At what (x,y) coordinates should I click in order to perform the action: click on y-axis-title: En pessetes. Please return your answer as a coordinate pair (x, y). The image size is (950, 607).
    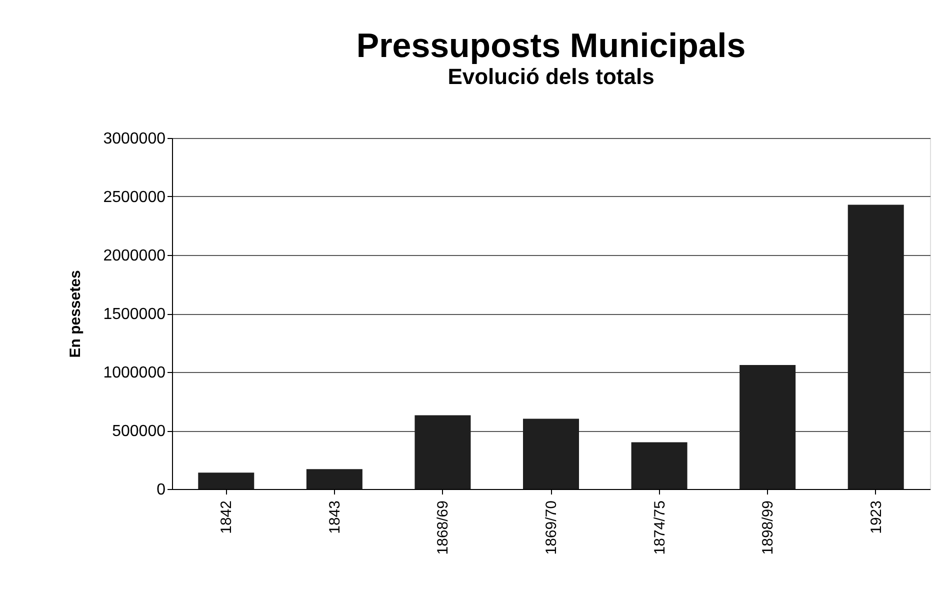
    Looking at the image, I should click on (75, 314).